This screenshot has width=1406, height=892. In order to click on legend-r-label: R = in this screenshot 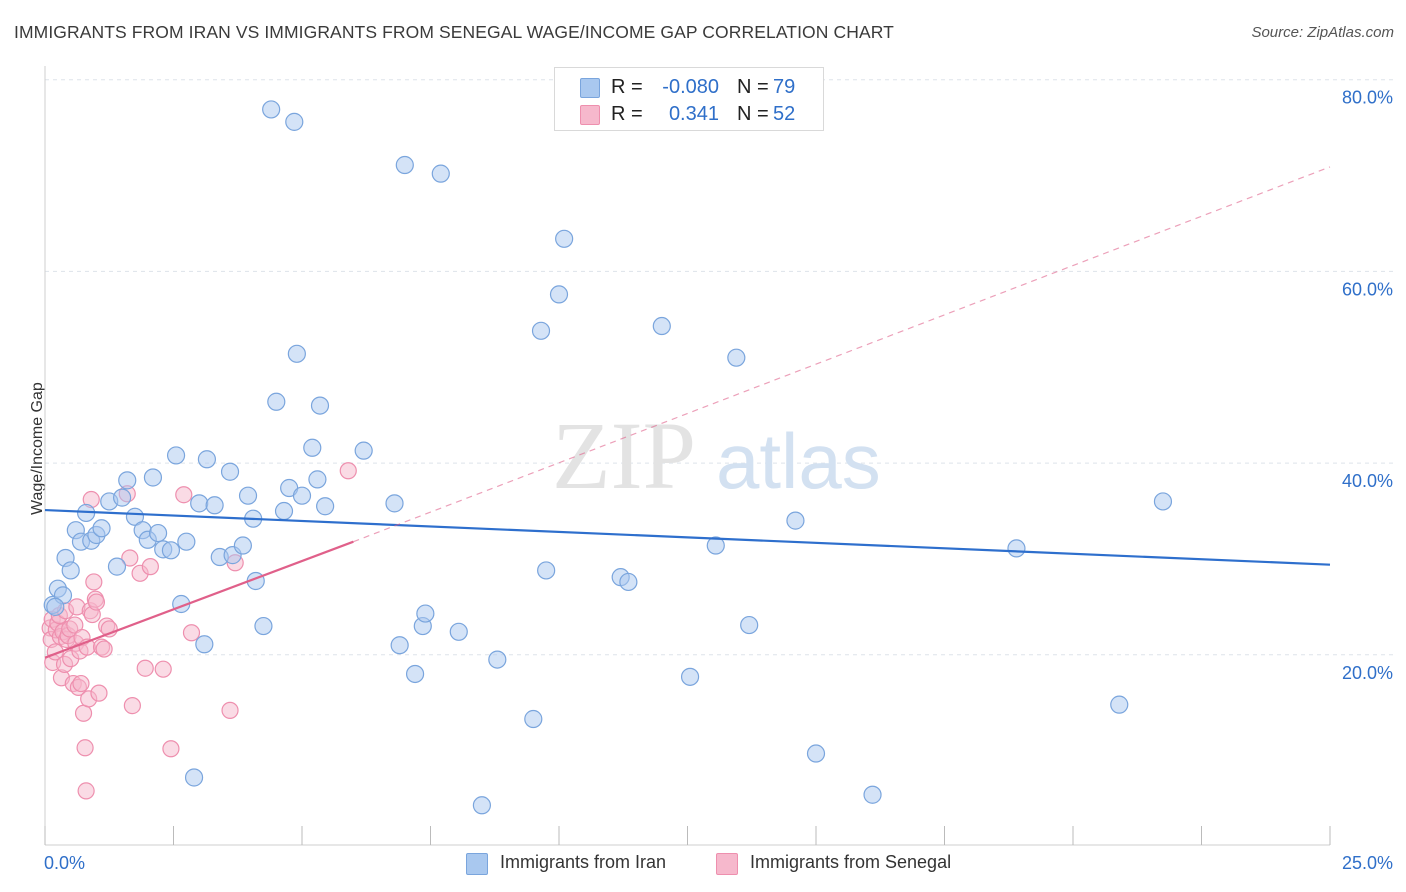, I will do `click(627, 114)`.